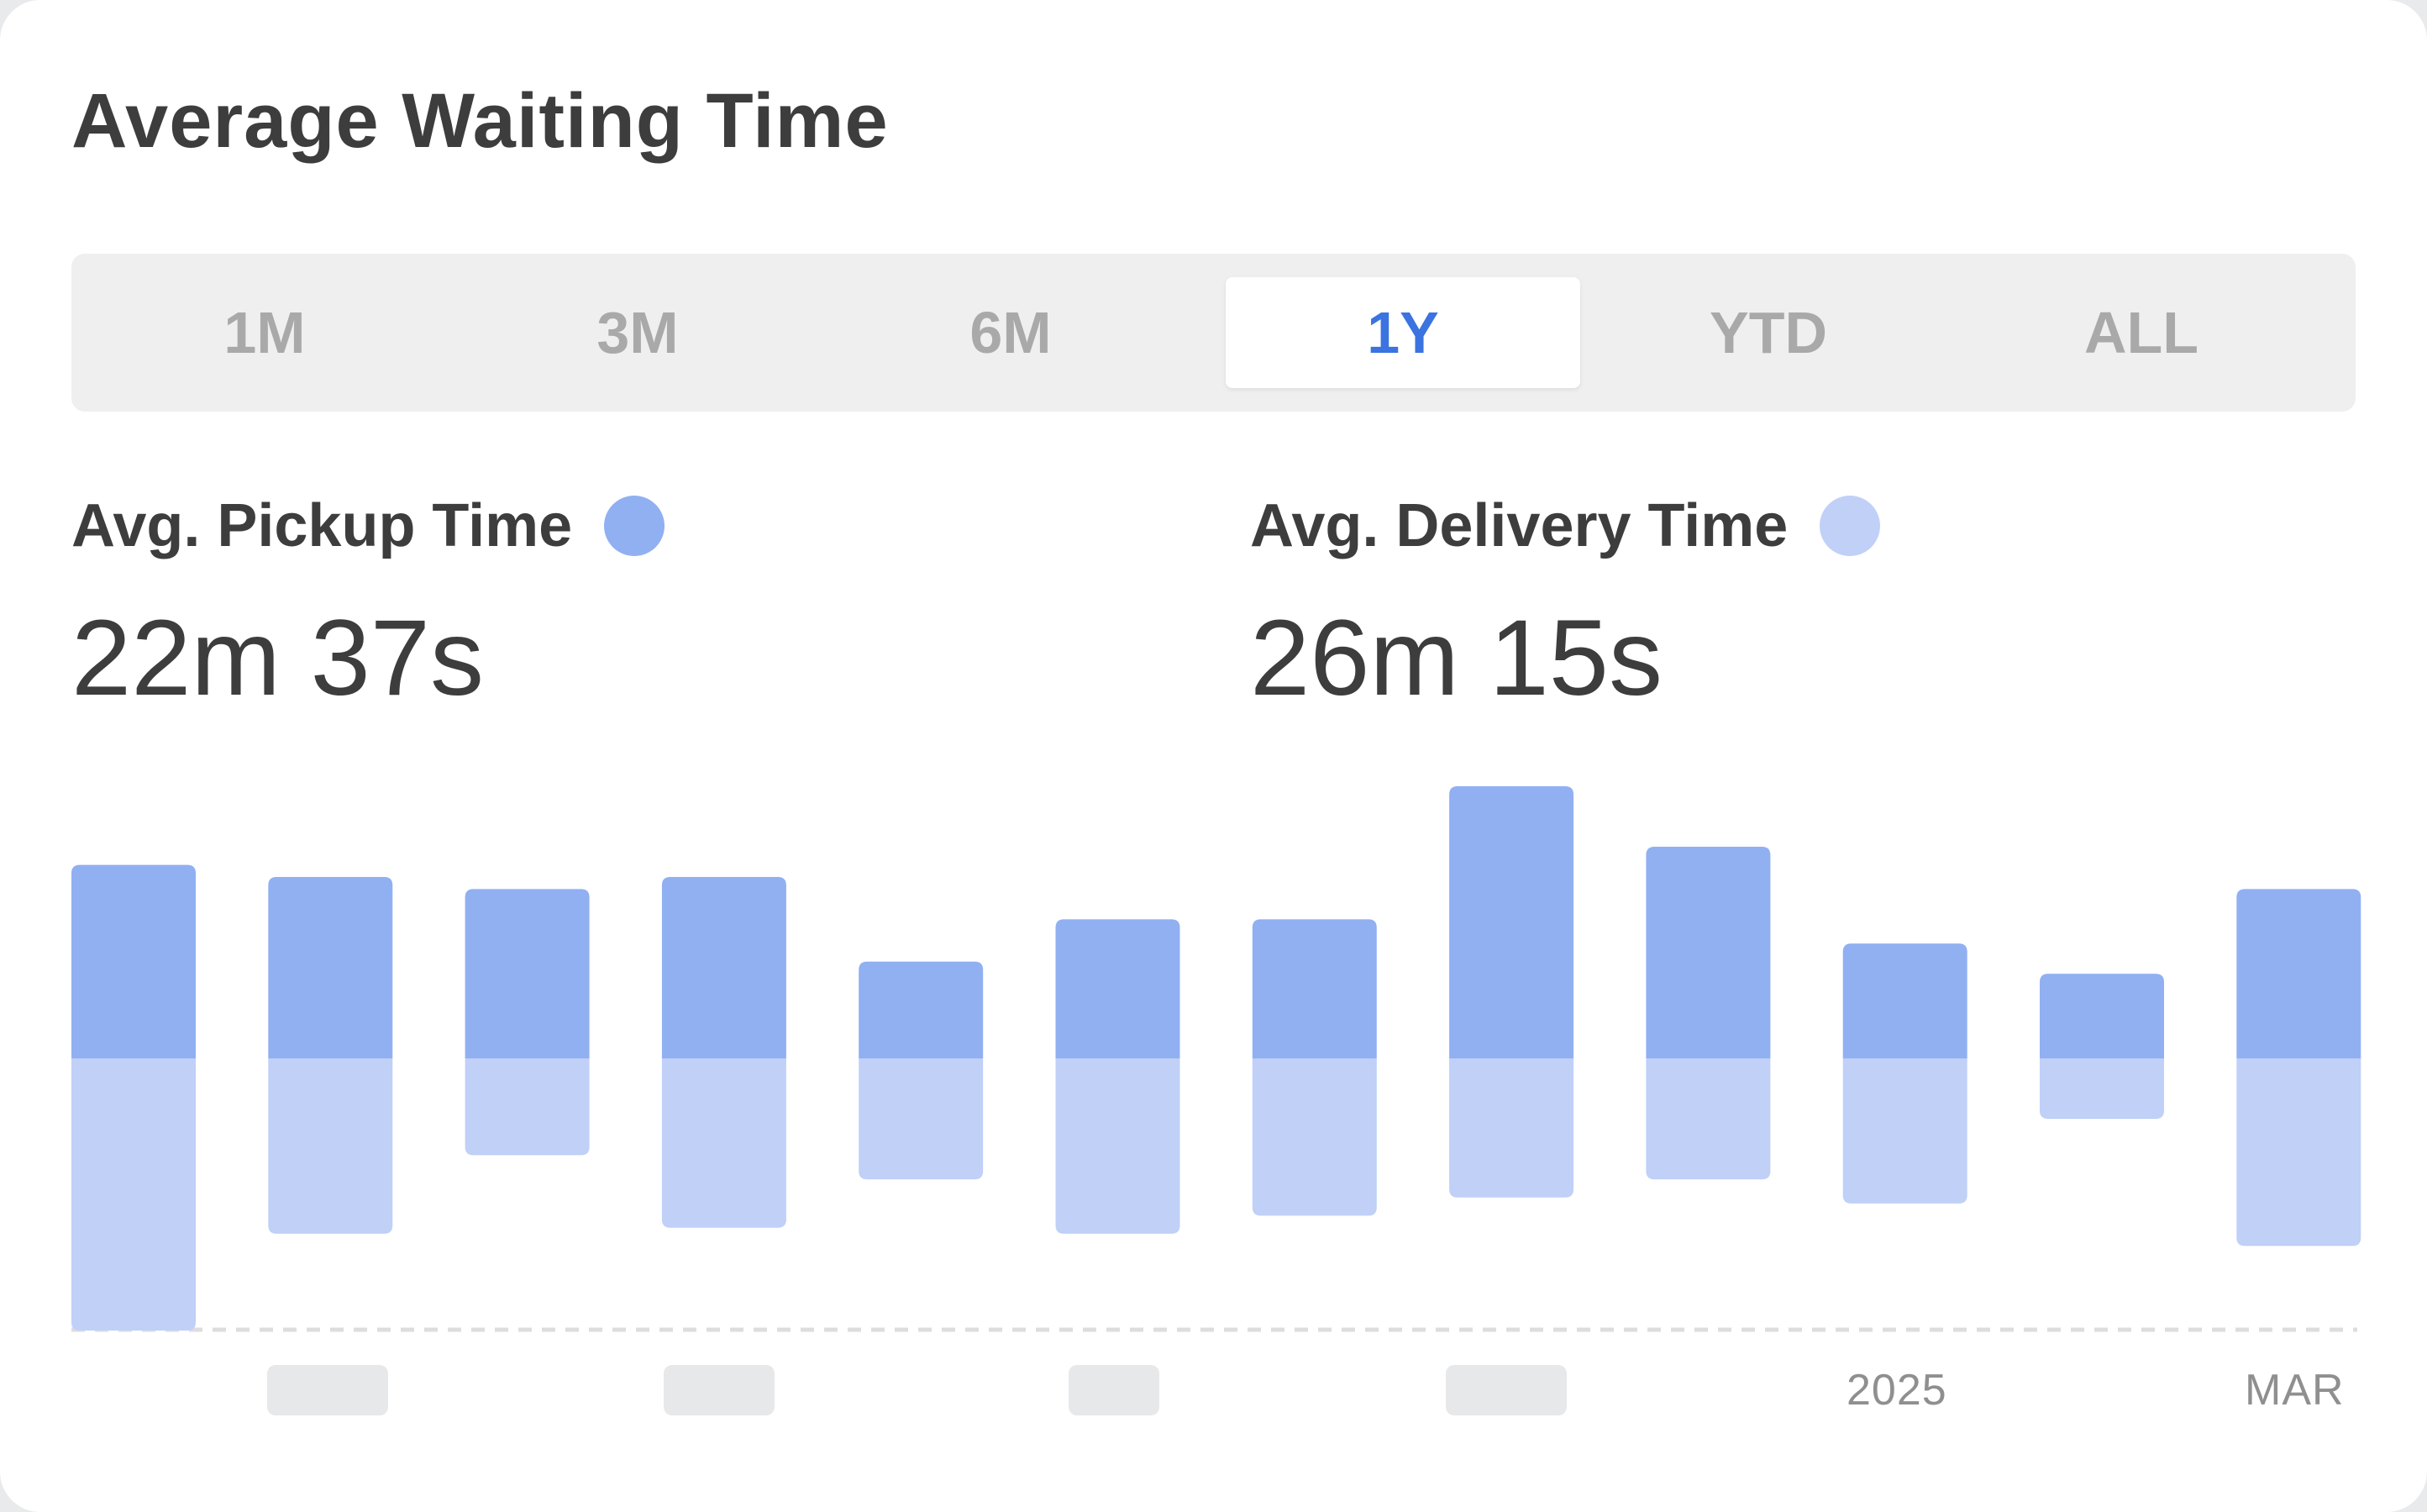 The image size is (2427, 1512). I want to click on delivery-metric-label: Avg. Delivery Time, so click(1566, 525).